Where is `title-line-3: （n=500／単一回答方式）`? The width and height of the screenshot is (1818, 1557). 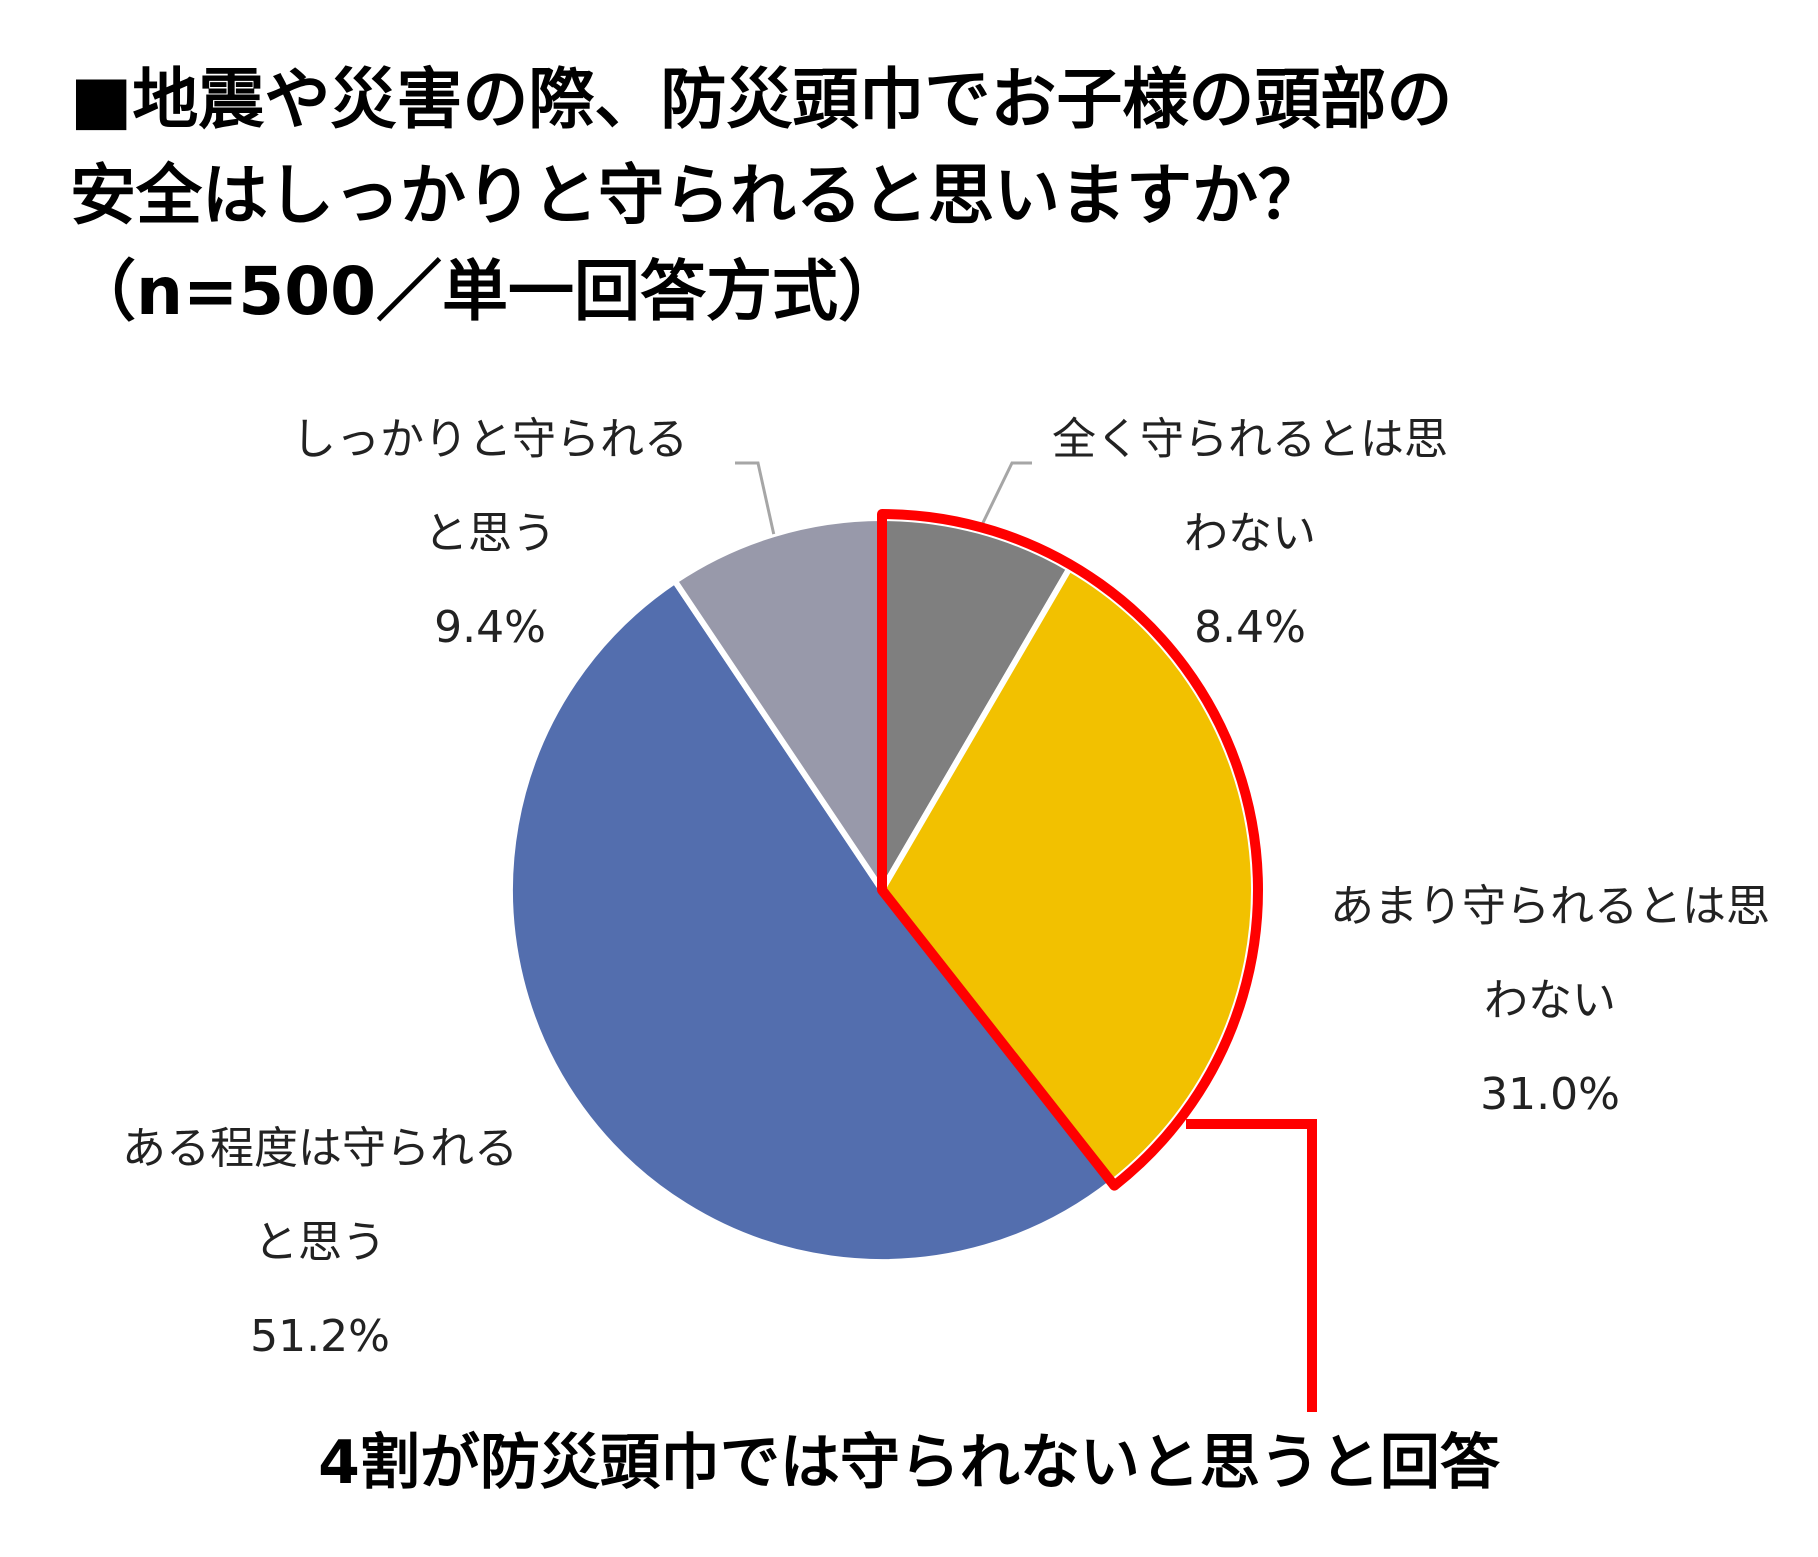
title-line-3: （n=500／単一回答方式） is located at coordinates (487, 291).